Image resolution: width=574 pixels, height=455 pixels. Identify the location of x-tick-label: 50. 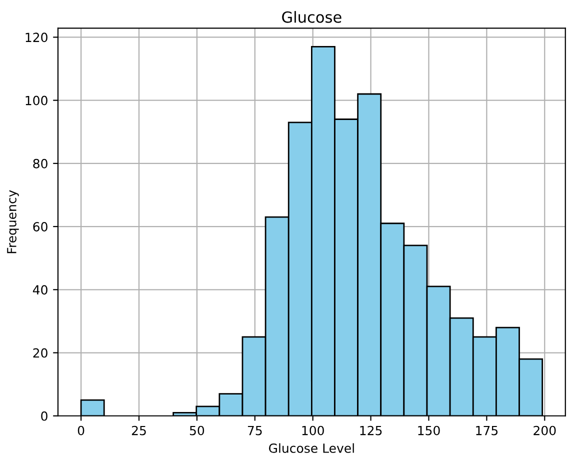
(197, 431).